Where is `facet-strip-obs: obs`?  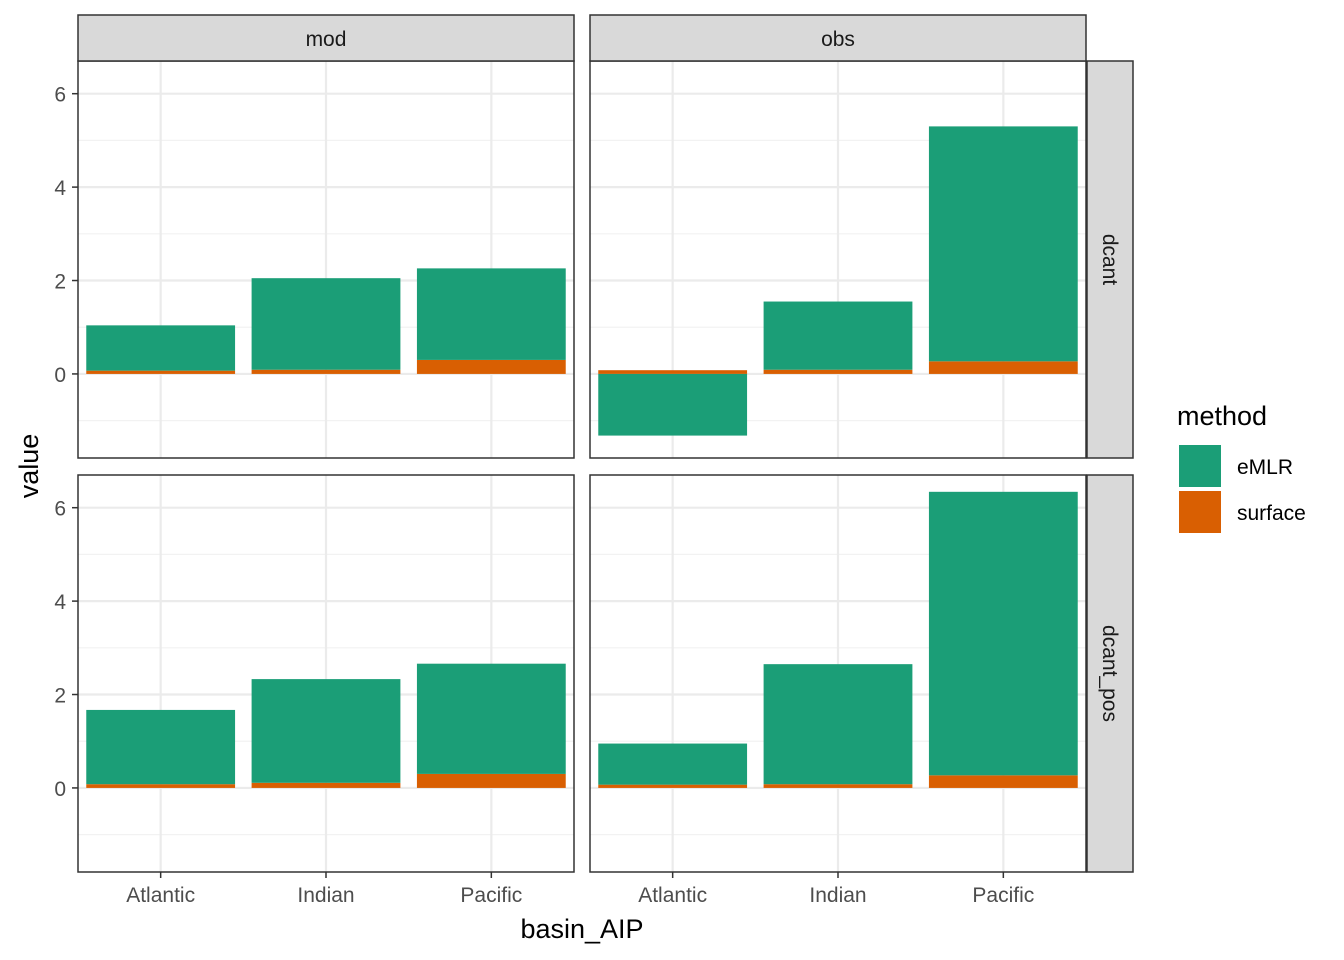
facet-strip-obs: obs is located at coordinates (838, 38).